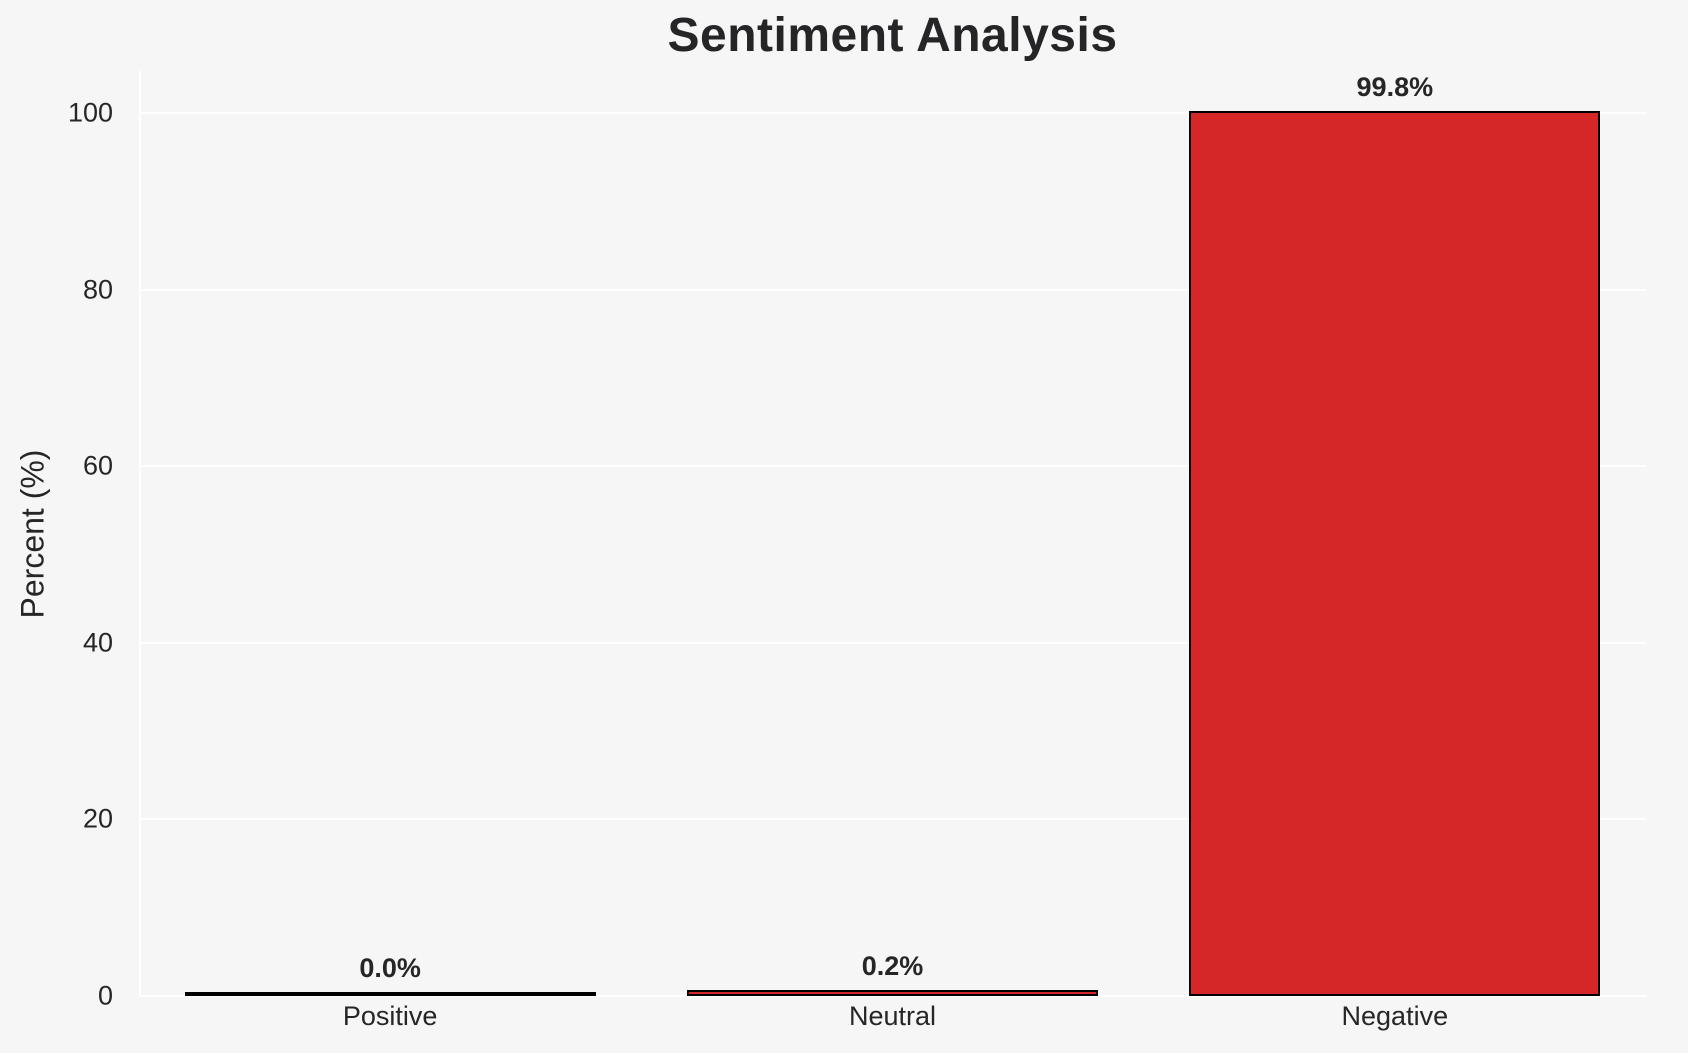 The image size is (1688, 1053). Describe the element at coordinates (390, 968) in the screenshot. I see `bar-value-label-positive: 0.0%` at that location.